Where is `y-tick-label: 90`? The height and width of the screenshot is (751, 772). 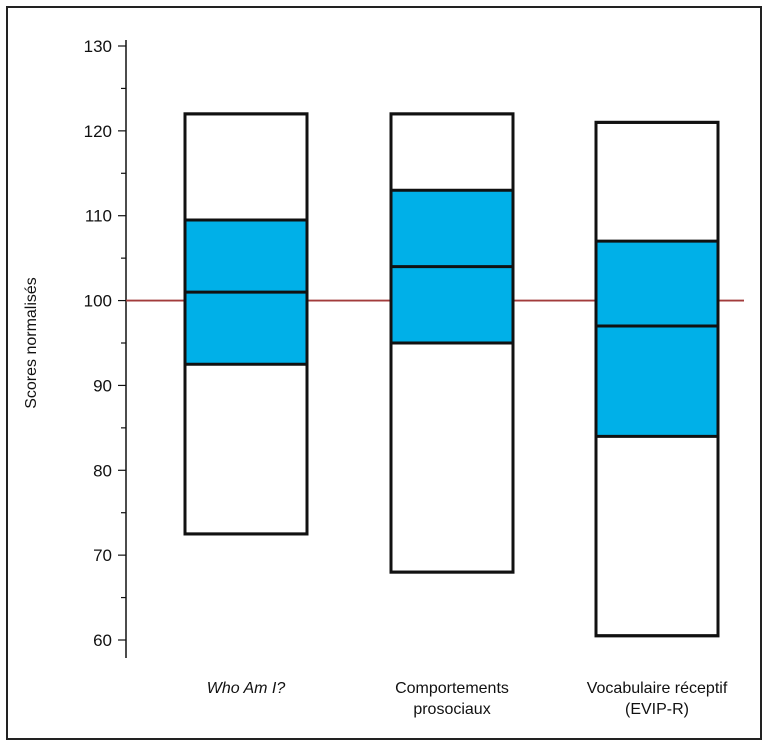
y-tick-label: 90 is located at coordinates (102, 385).